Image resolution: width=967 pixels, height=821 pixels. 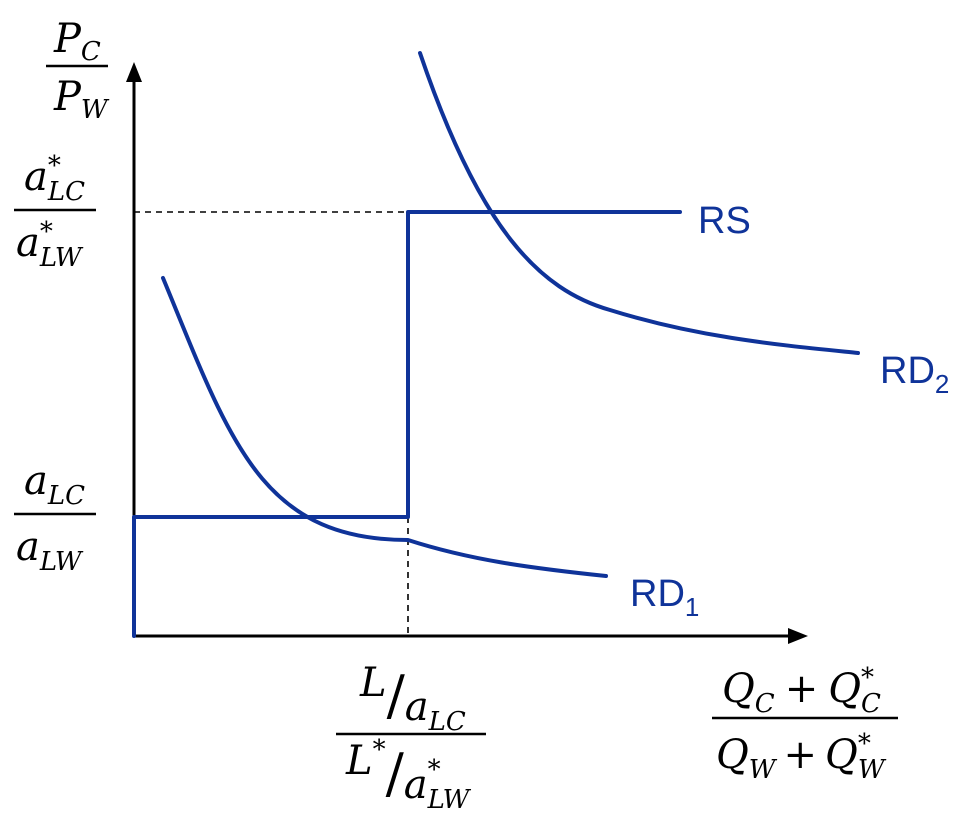 I want to click on x-axis-label-denominator: QW + Q* W, so click(x=801, y=757).